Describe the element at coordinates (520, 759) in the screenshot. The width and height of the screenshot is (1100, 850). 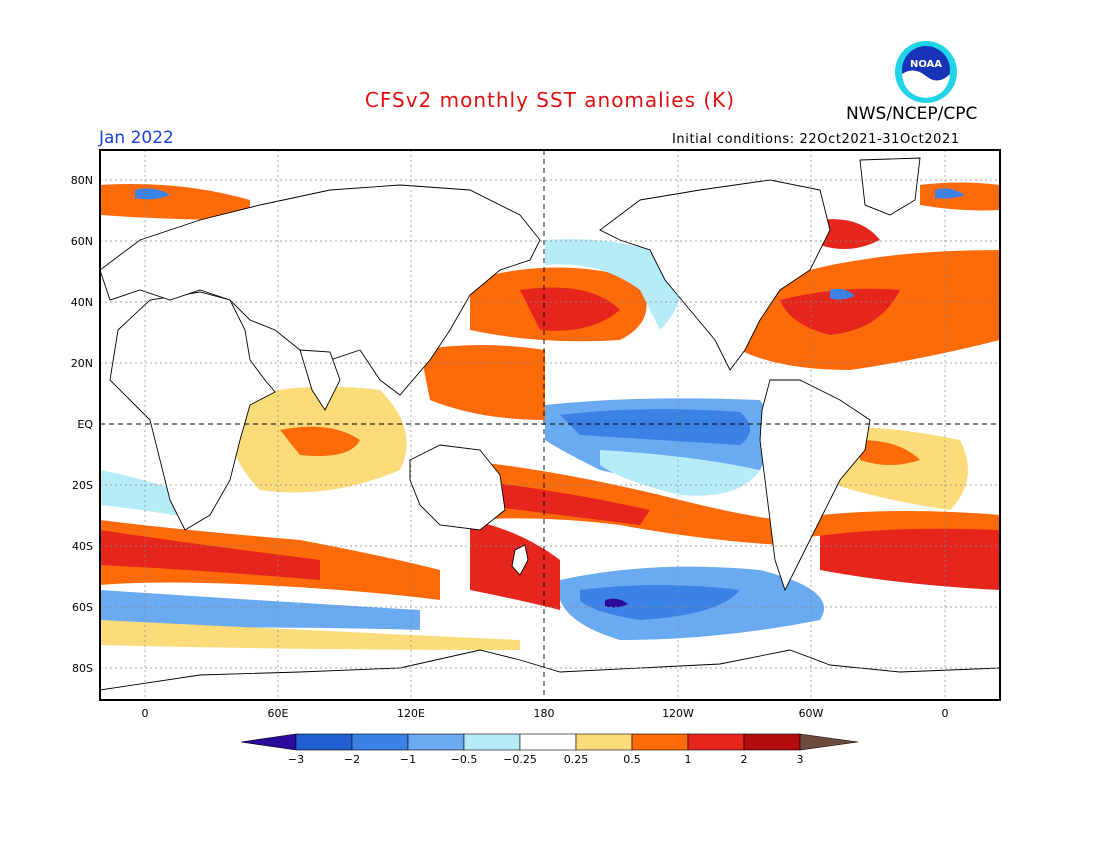
I see `colorbar-label: −0.25` at that location.